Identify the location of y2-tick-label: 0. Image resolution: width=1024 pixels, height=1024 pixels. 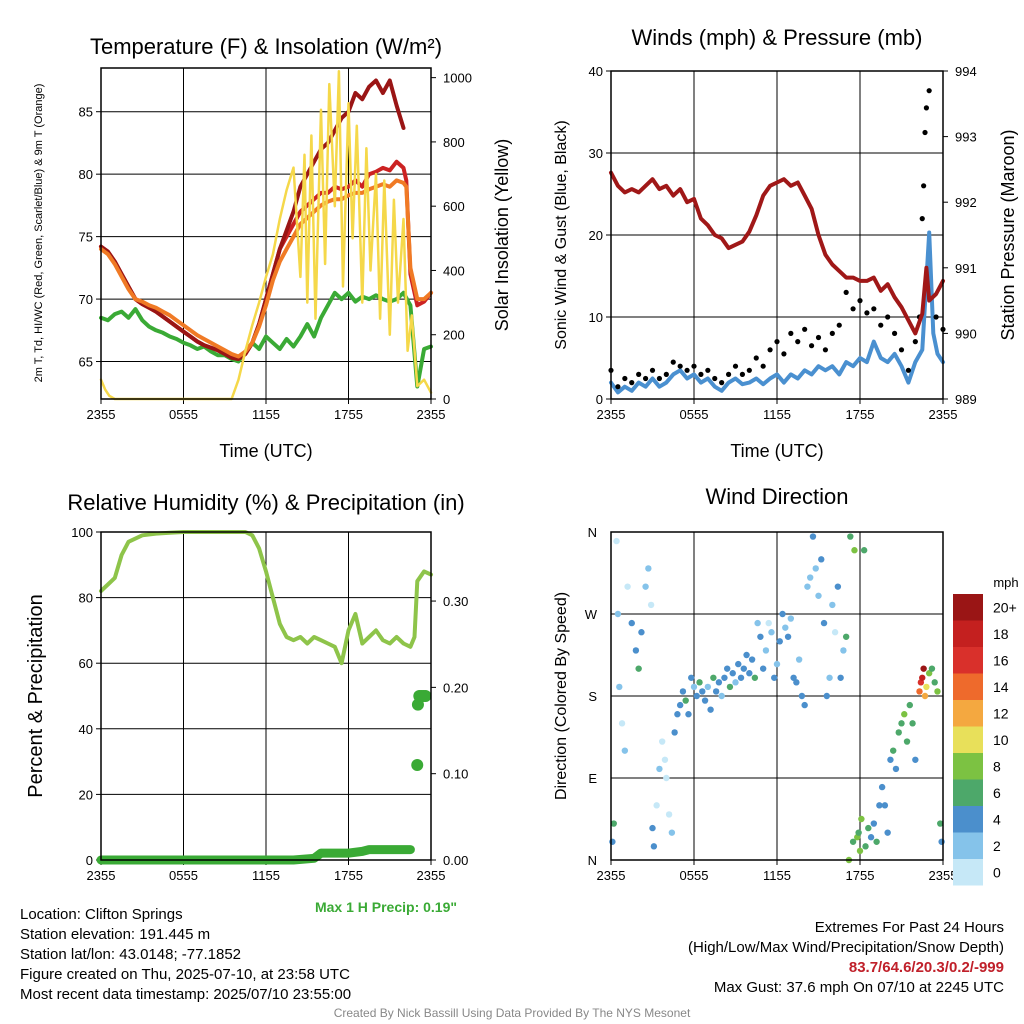
(446, 399).